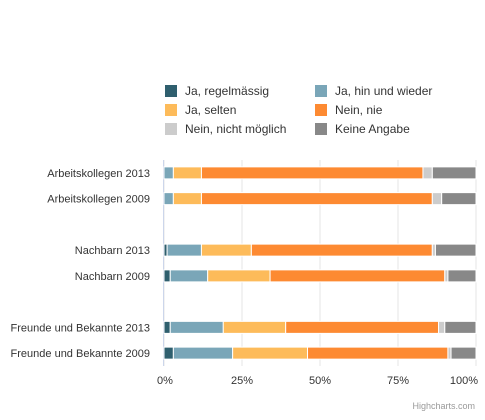 This screenshot has height=420, width=485. What do you see at coordinates (359, 110) in the screenshot?
I see `legend-label: Nein, nie` at bounding box center [359, 110].